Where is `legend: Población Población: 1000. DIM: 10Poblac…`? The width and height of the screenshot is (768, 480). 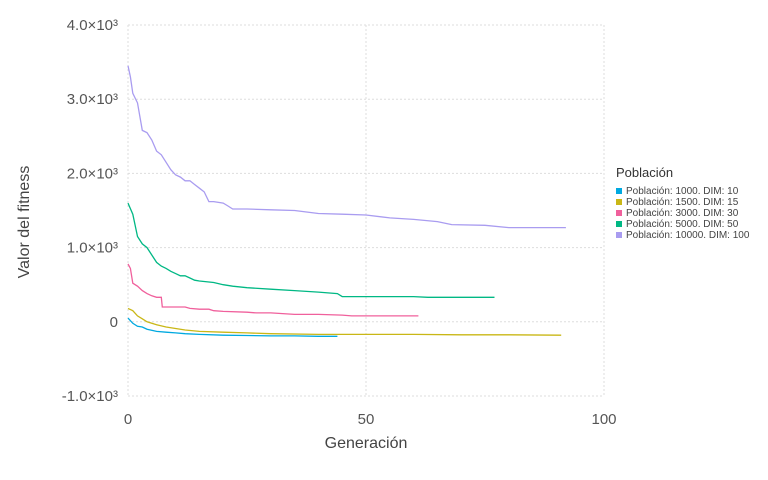 legend: Población Población: 1000. DIM: 10Poblac… is located at coordinates (683, 203).